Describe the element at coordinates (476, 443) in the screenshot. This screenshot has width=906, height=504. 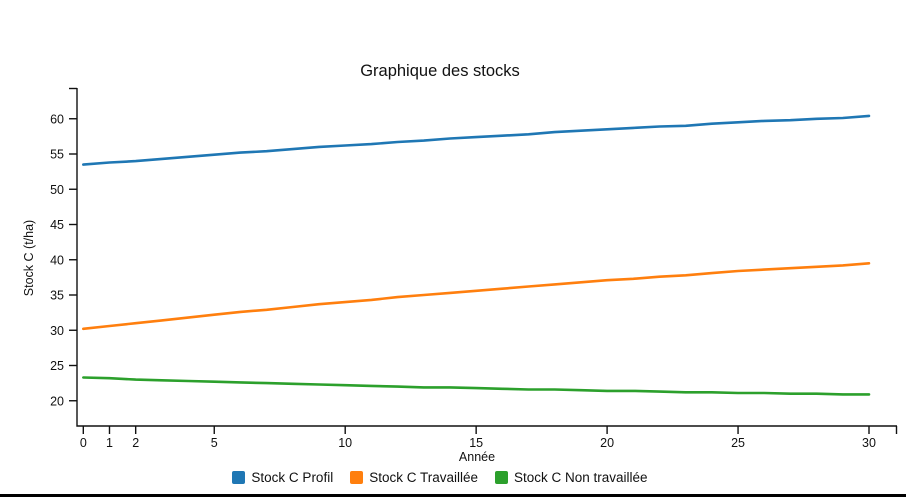
I see `svg-text: 15` at that location.